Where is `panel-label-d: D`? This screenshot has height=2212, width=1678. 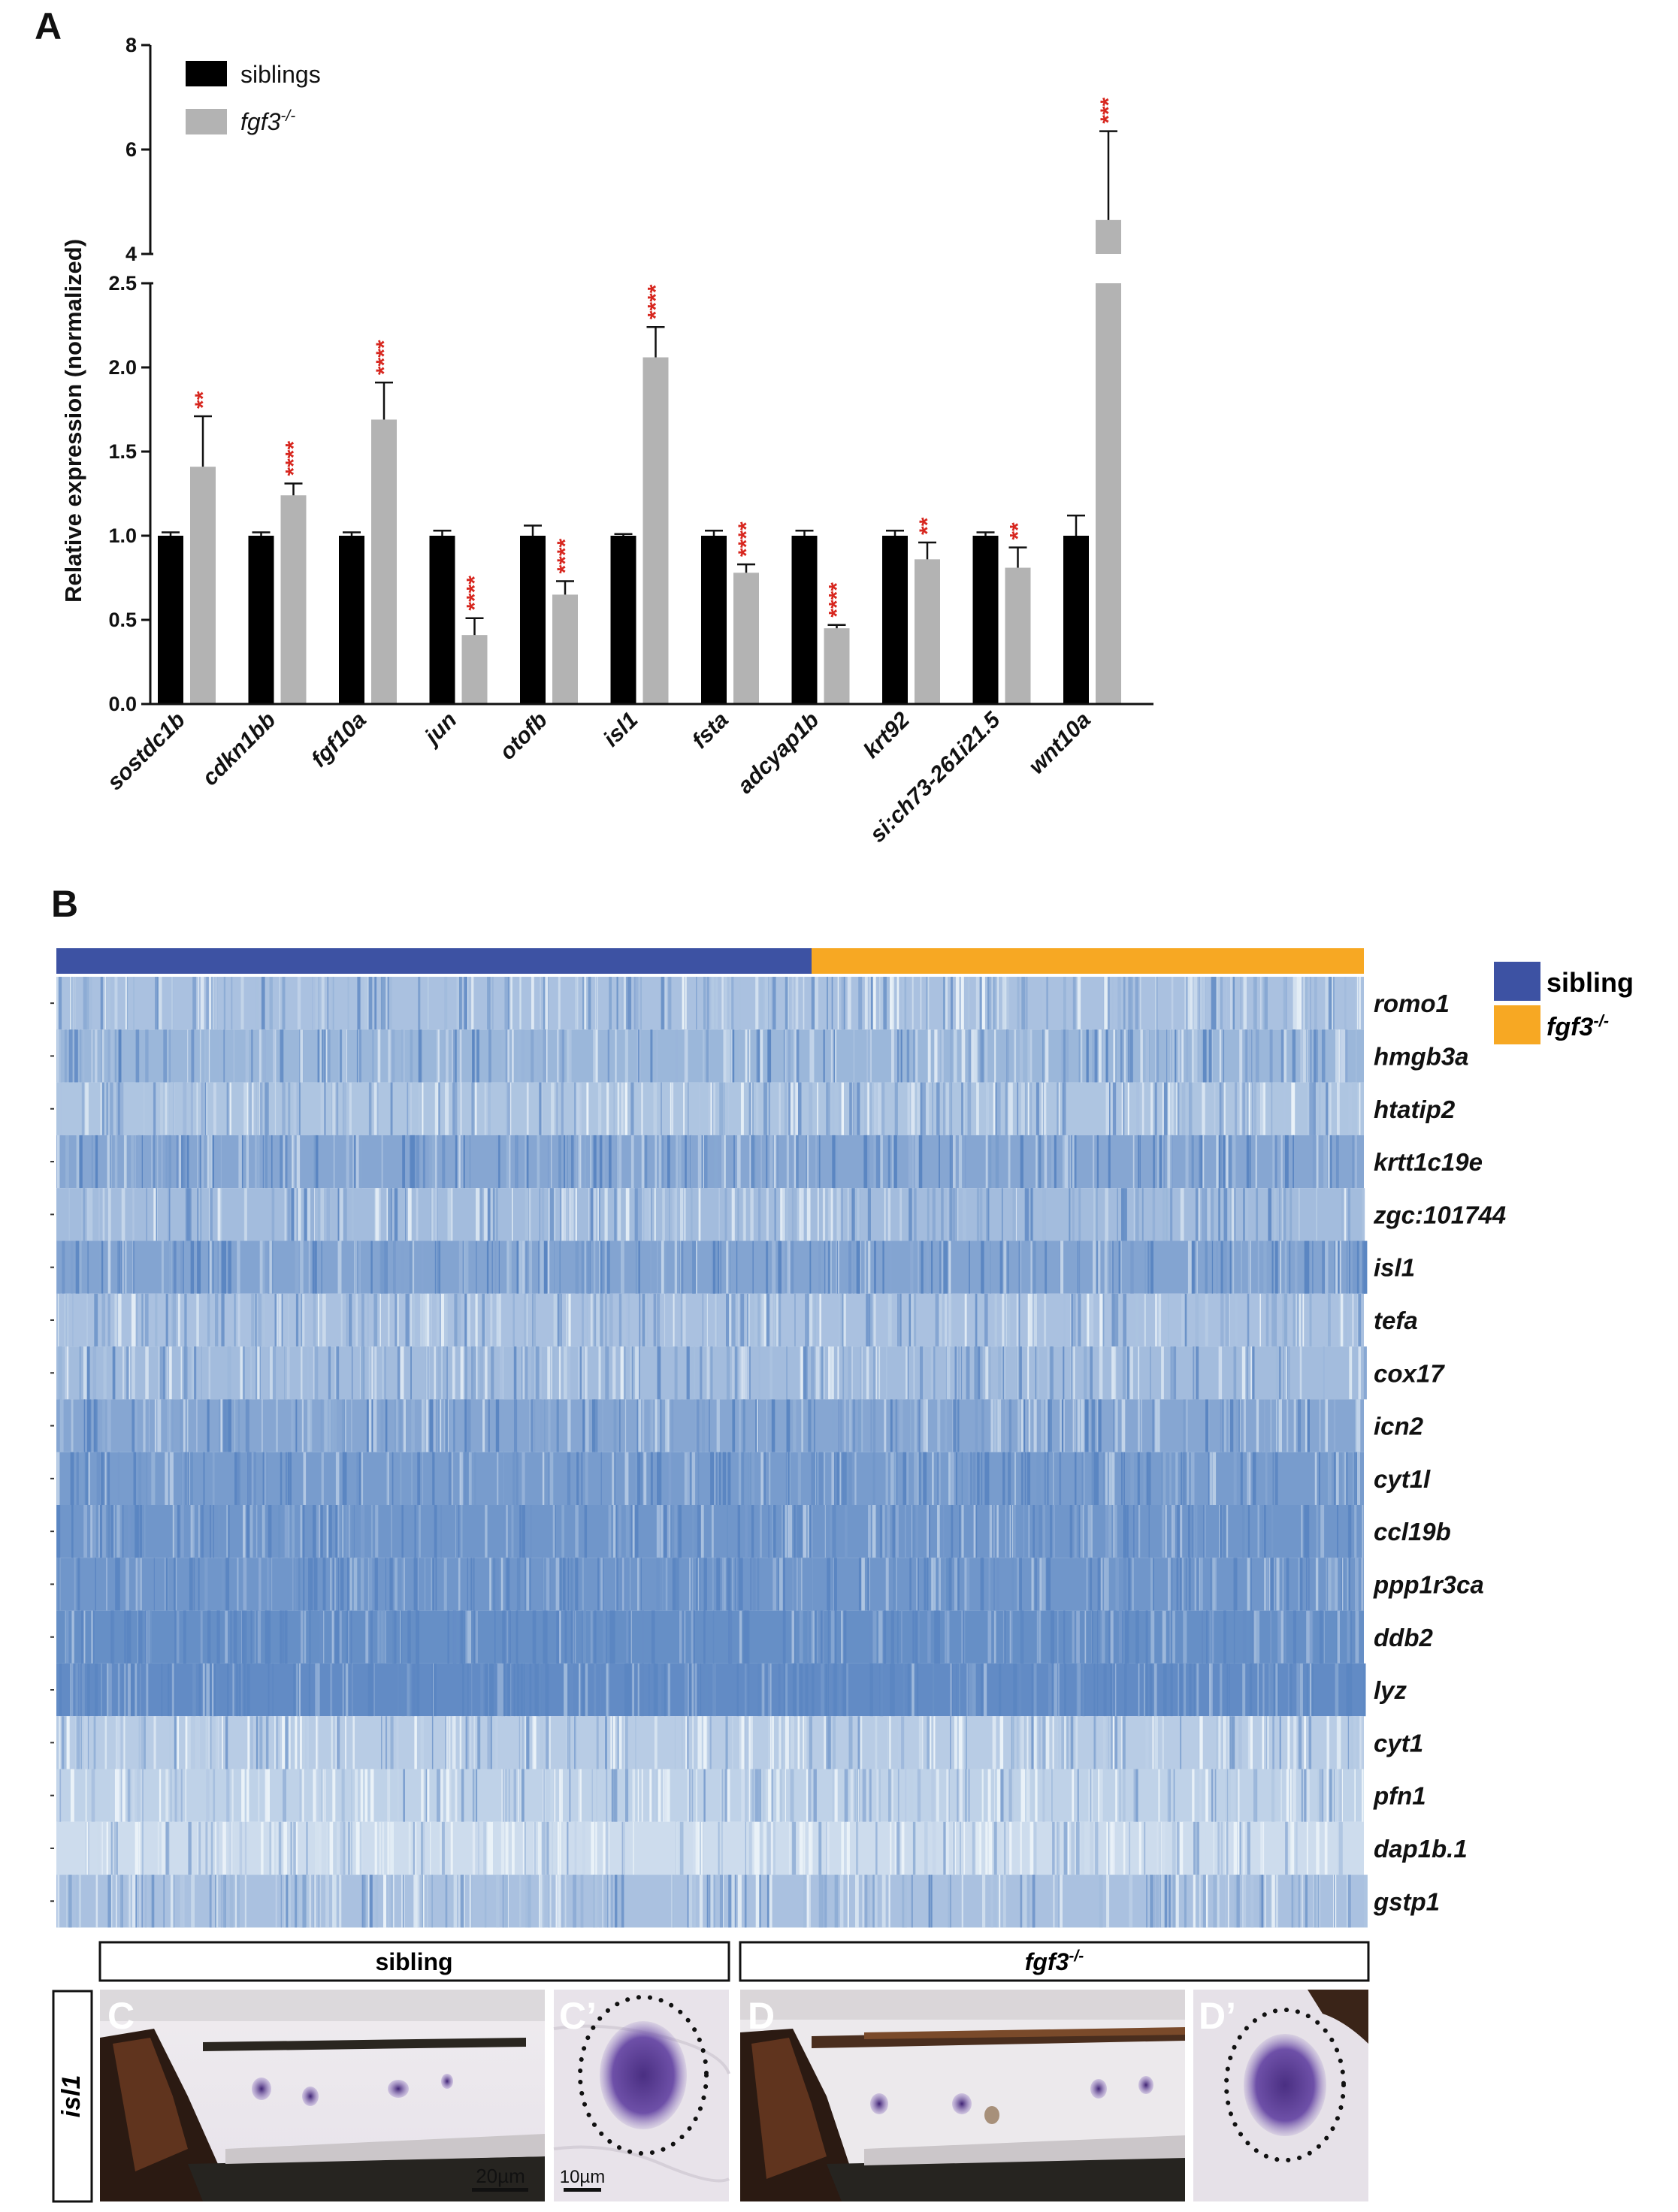 panel-label-d: D is located at coordinates (761, 2016).